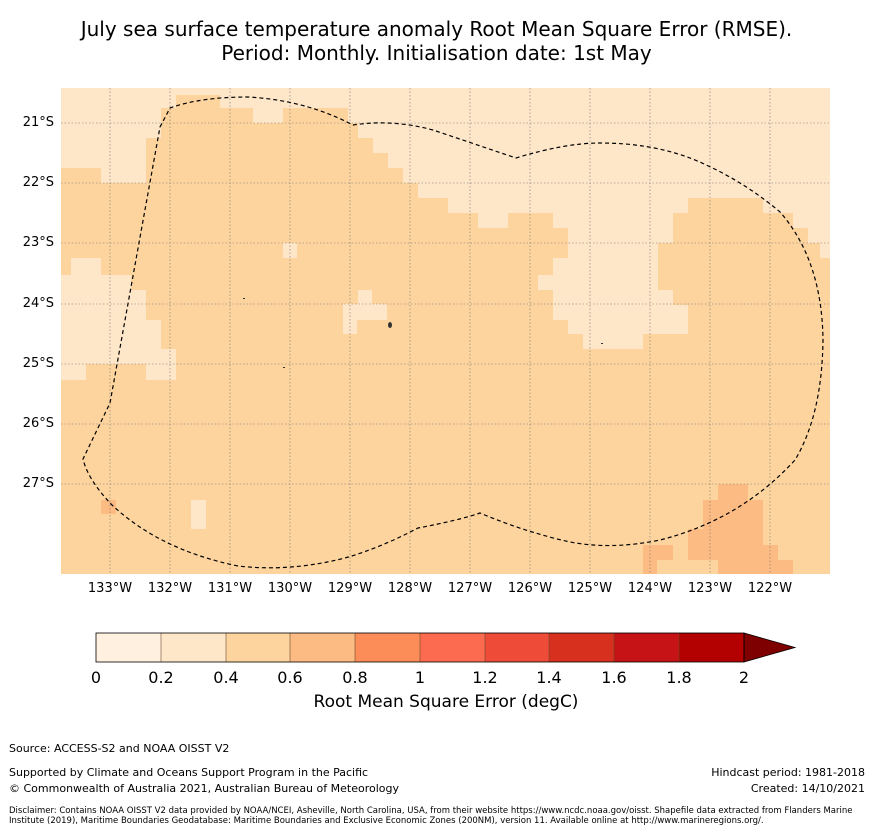 Image resolution: width=873 pixels, height=839 pixels. I want to click on hindcast-text: Hindcast period: 1981-2018, so click(788, 772).